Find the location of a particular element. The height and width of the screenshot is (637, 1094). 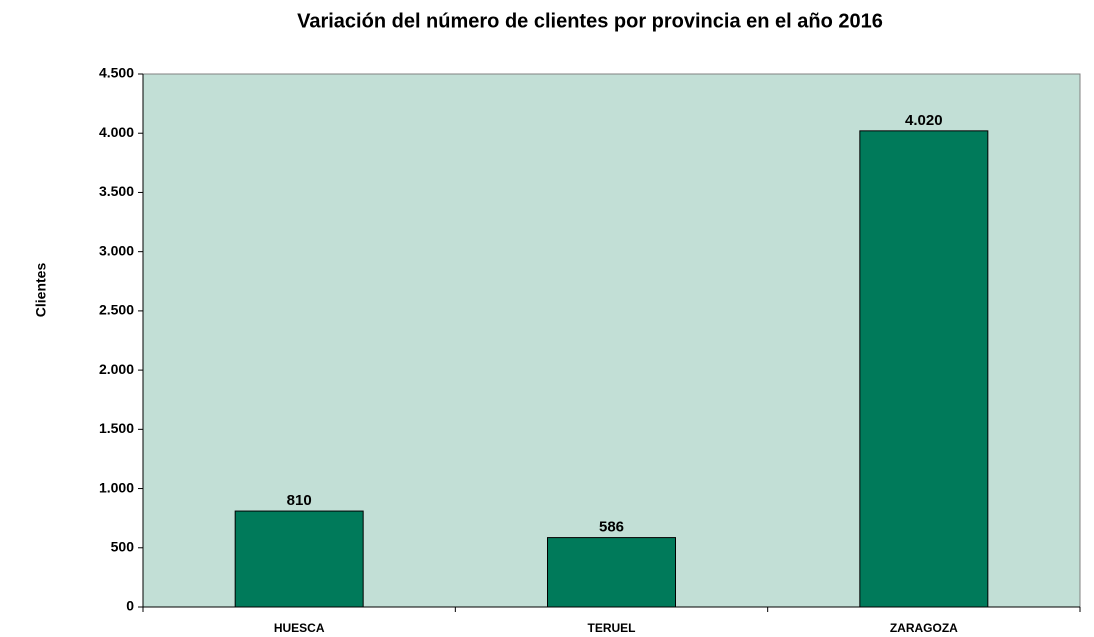

y-tick-label: 2.500 is located at coordinates (116, 310).